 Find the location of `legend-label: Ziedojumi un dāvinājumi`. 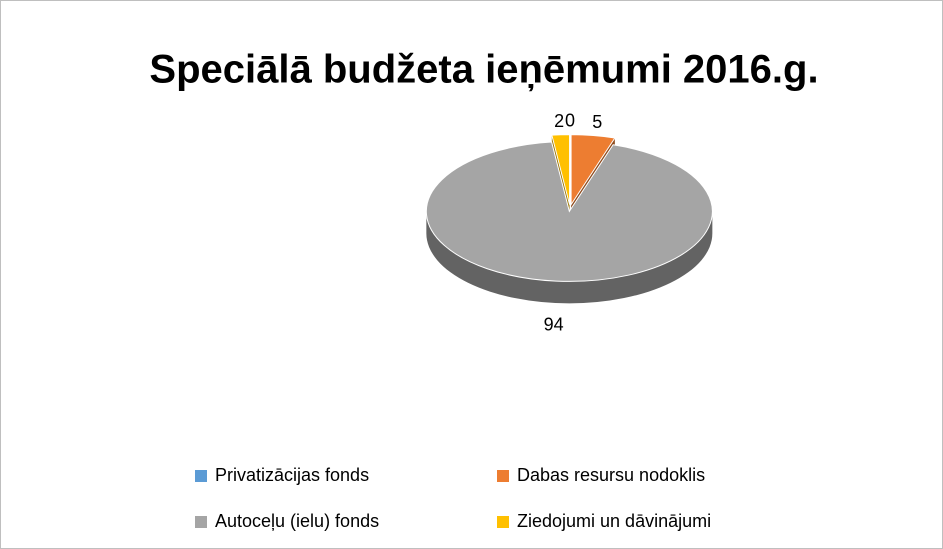

legend-label: Ziedojumi un dāvinājumi is located at coordinates (614, 521).